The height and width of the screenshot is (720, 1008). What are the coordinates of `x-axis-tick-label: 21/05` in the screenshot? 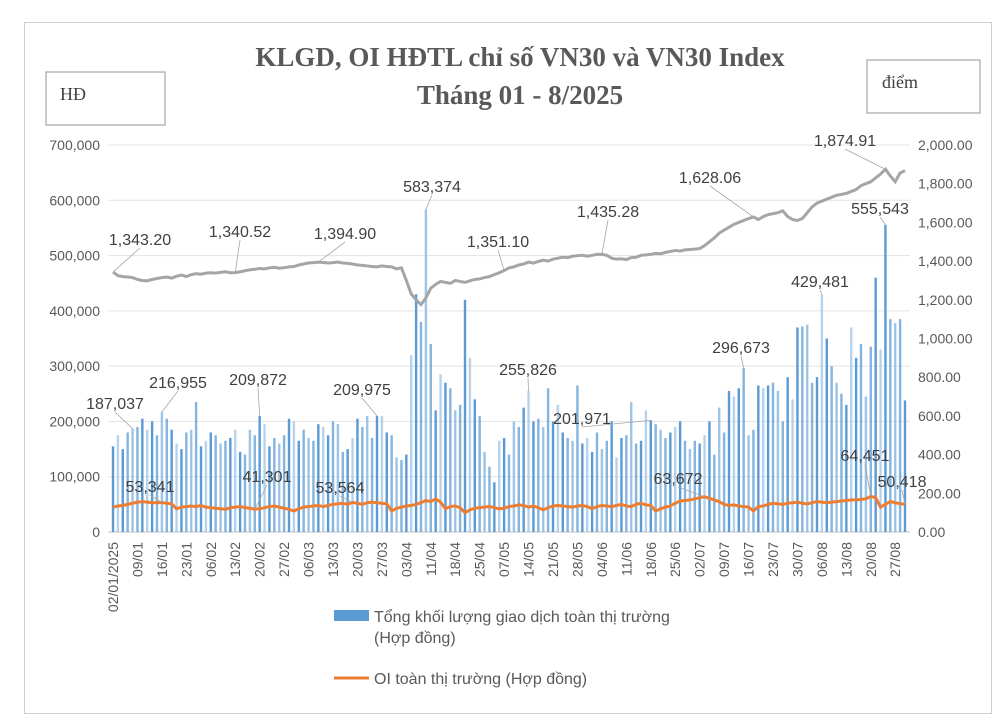 It's located at (553, 559).